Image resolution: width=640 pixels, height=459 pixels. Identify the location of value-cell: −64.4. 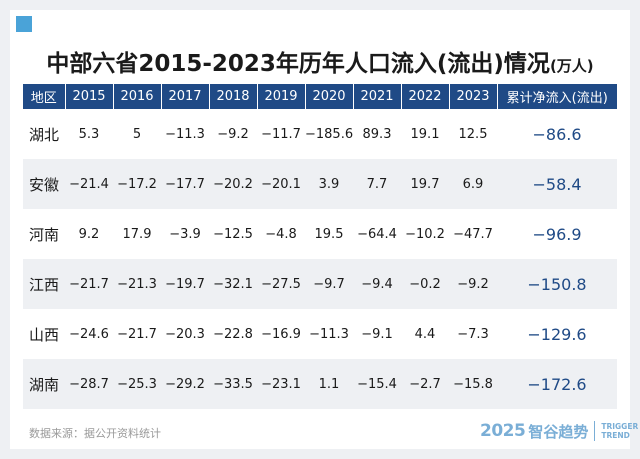
(377, 234).